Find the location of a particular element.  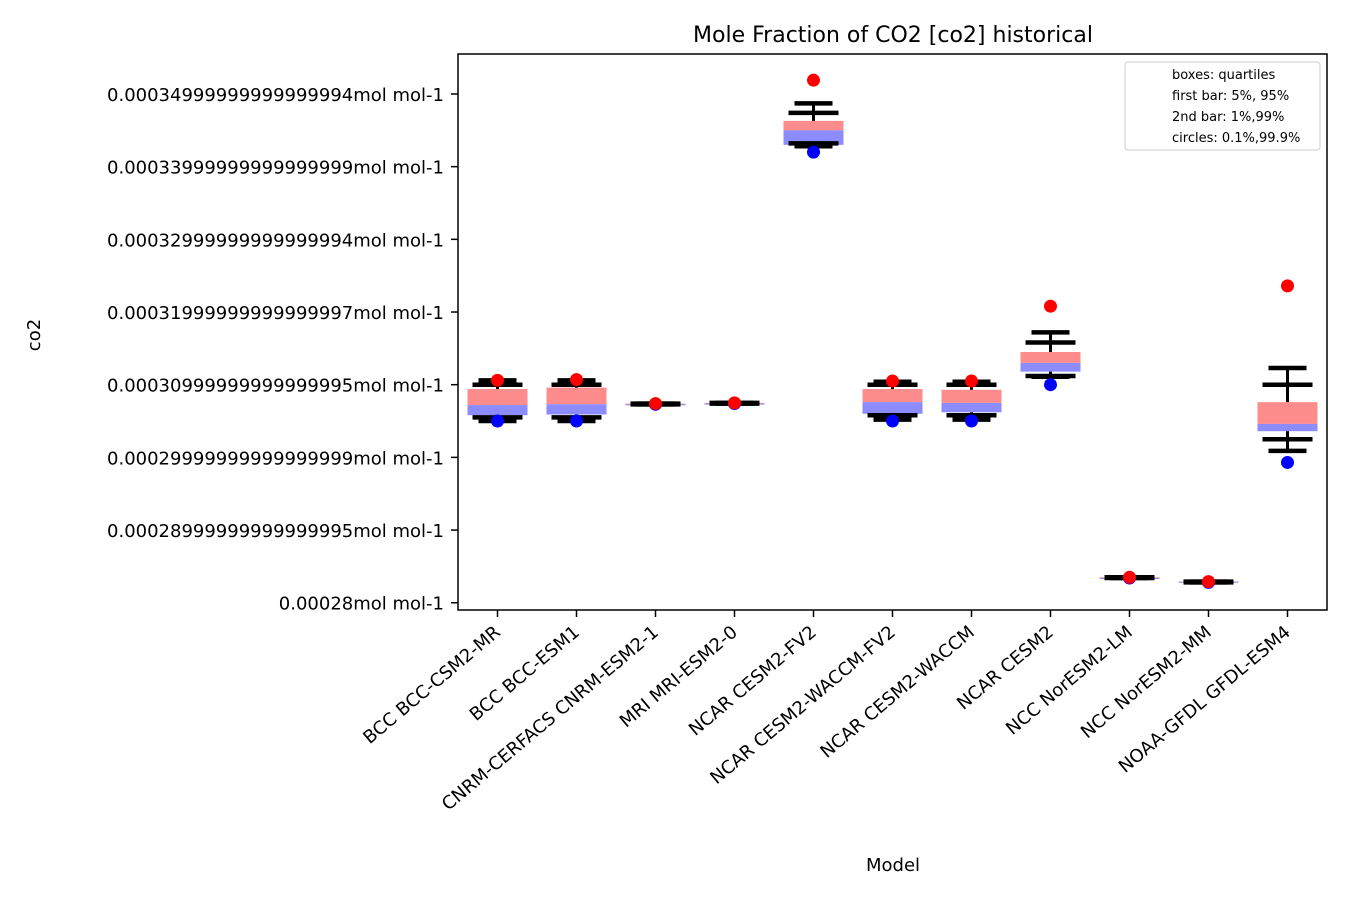

y-tick-label: 0.00028999999999999995mol mol-1 is located at coordinates (275, 531).